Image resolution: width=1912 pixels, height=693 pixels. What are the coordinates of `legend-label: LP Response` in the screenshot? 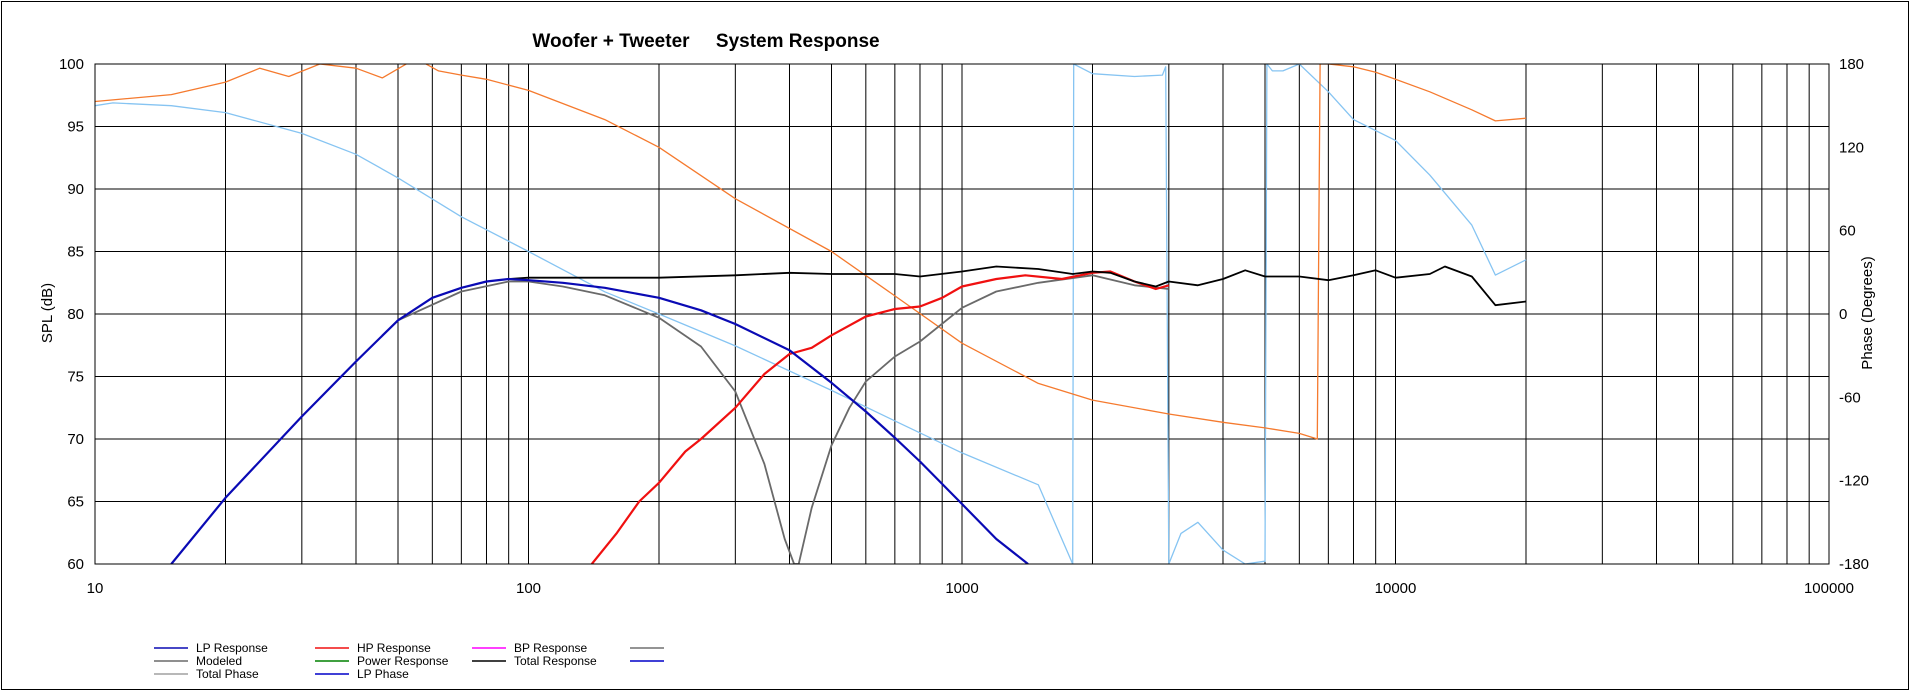 It's located at (232, 648).